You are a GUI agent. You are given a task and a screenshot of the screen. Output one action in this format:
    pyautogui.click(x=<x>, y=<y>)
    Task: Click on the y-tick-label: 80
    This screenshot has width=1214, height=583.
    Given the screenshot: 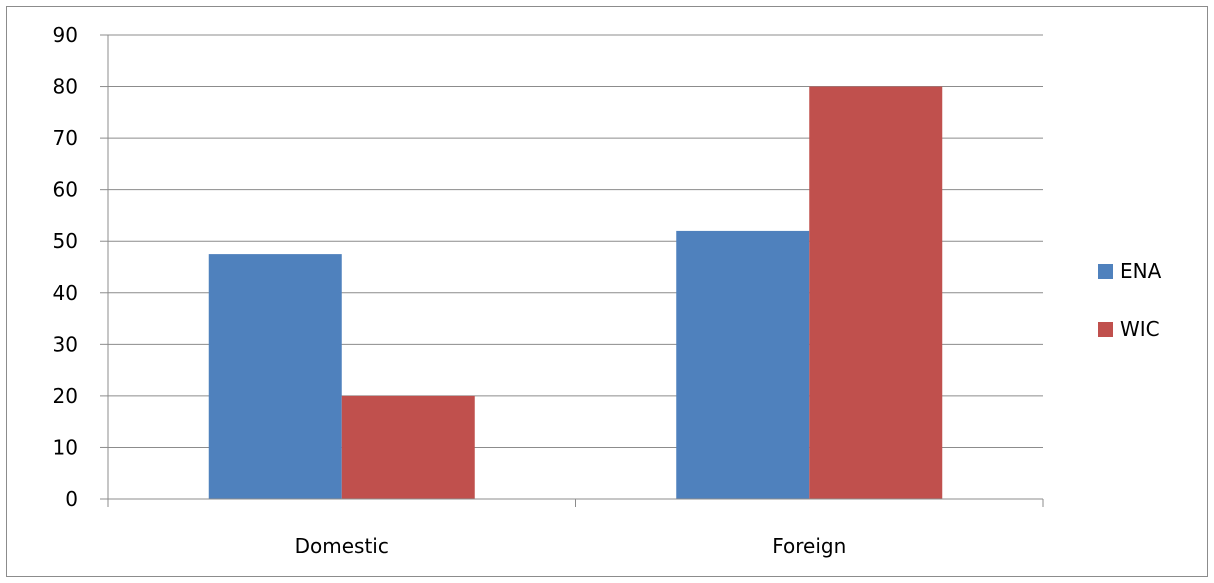 What is the action you would take?
    pyautogui.click(x=65, y=87)
    